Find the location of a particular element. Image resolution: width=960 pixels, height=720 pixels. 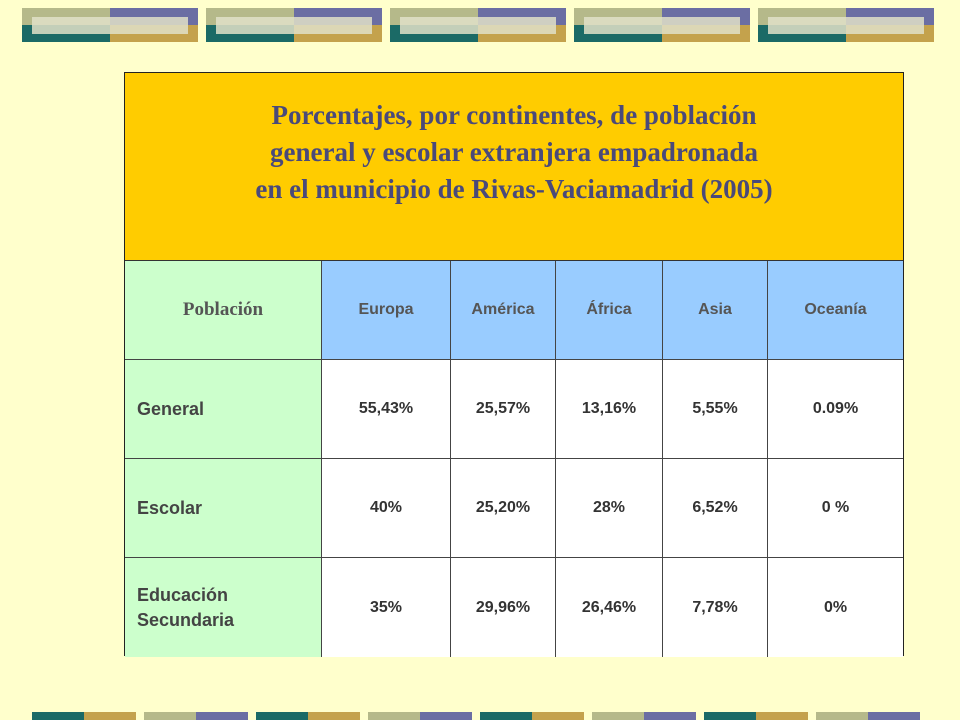

header-oceania: Oceanía is located at coordinates (835, 310).